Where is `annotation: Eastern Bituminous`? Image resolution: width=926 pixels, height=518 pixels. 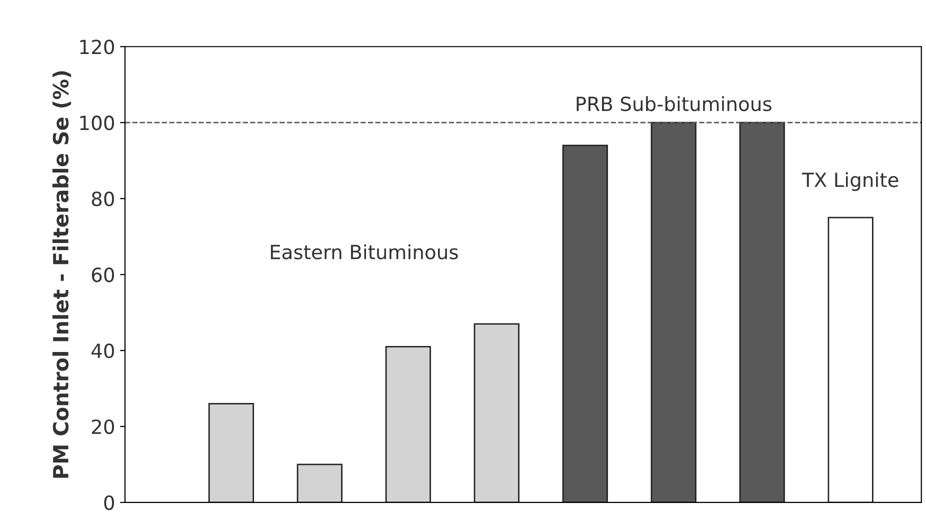 annotation: Eastern Bituminous is located at coordinates (364, 252).